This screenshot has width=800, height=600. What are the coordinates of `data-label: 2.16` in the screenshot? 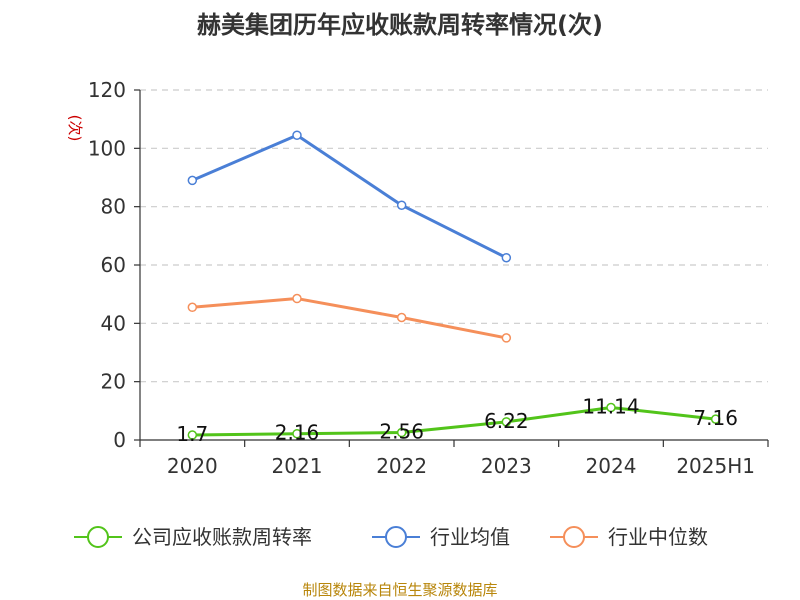 It's located at (297, 433).